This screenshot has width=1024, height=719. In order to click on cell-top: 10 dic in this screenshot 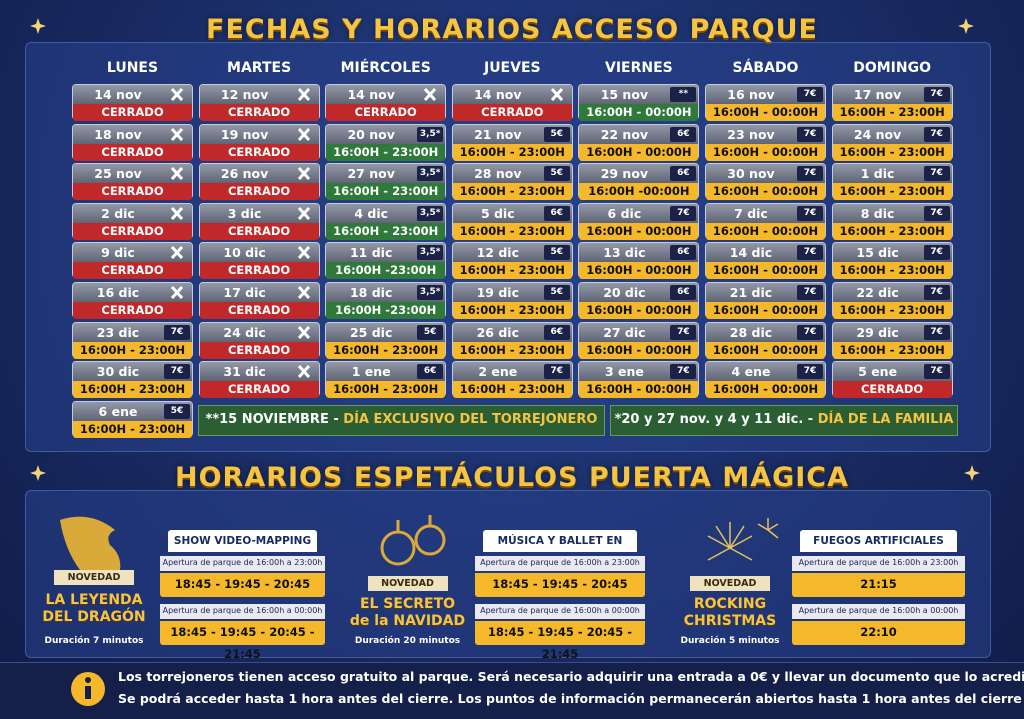, I will do `click(259, 253)`.